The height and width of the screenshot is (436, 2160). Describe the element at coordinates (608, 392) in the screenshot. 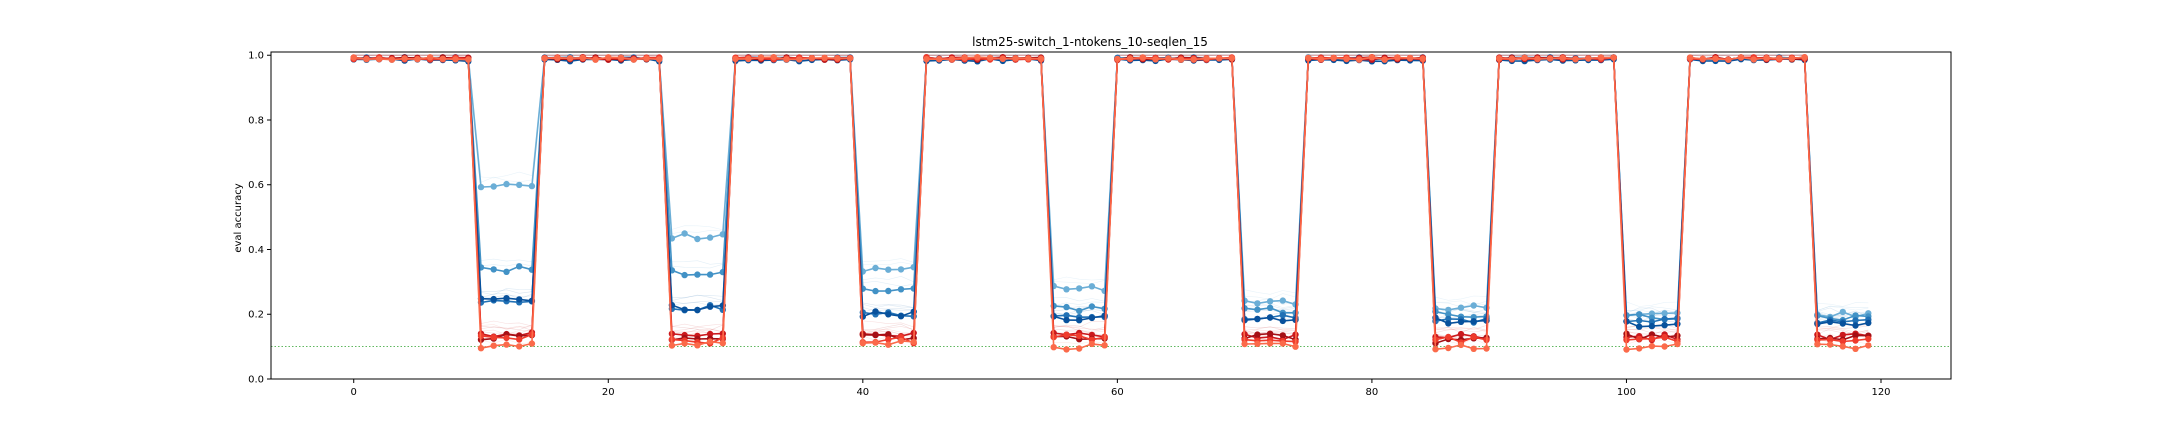

I see `x-tick-label: 20` at that location.